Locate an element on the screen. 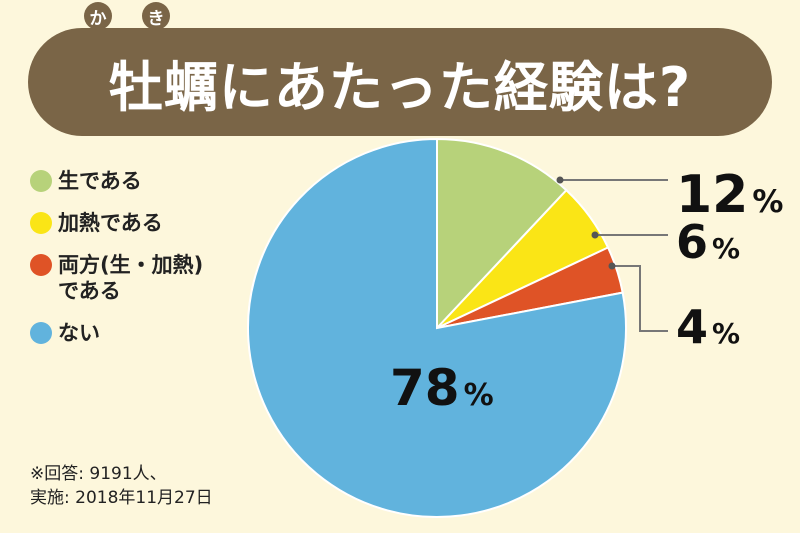  leader-dot-both is located at coordinates (612, 266).